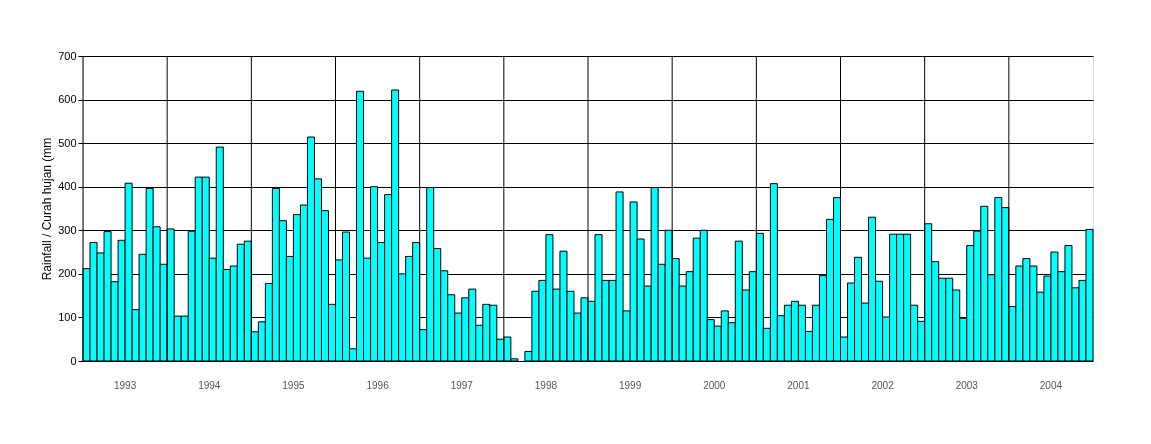 The image size is (1151, 444). I want to click on x-tick-label: 1996, so click(378, 385).